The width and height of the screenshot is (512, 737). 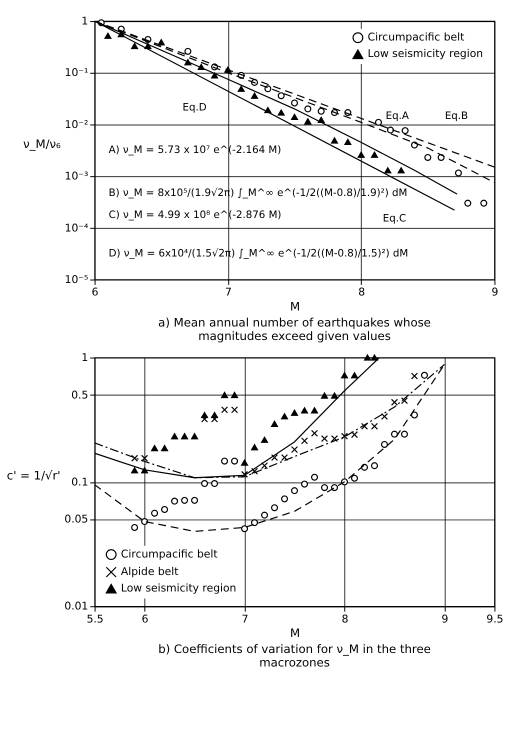 I want to click on x-tick-label: 5.5, so click(x=95, y=619).